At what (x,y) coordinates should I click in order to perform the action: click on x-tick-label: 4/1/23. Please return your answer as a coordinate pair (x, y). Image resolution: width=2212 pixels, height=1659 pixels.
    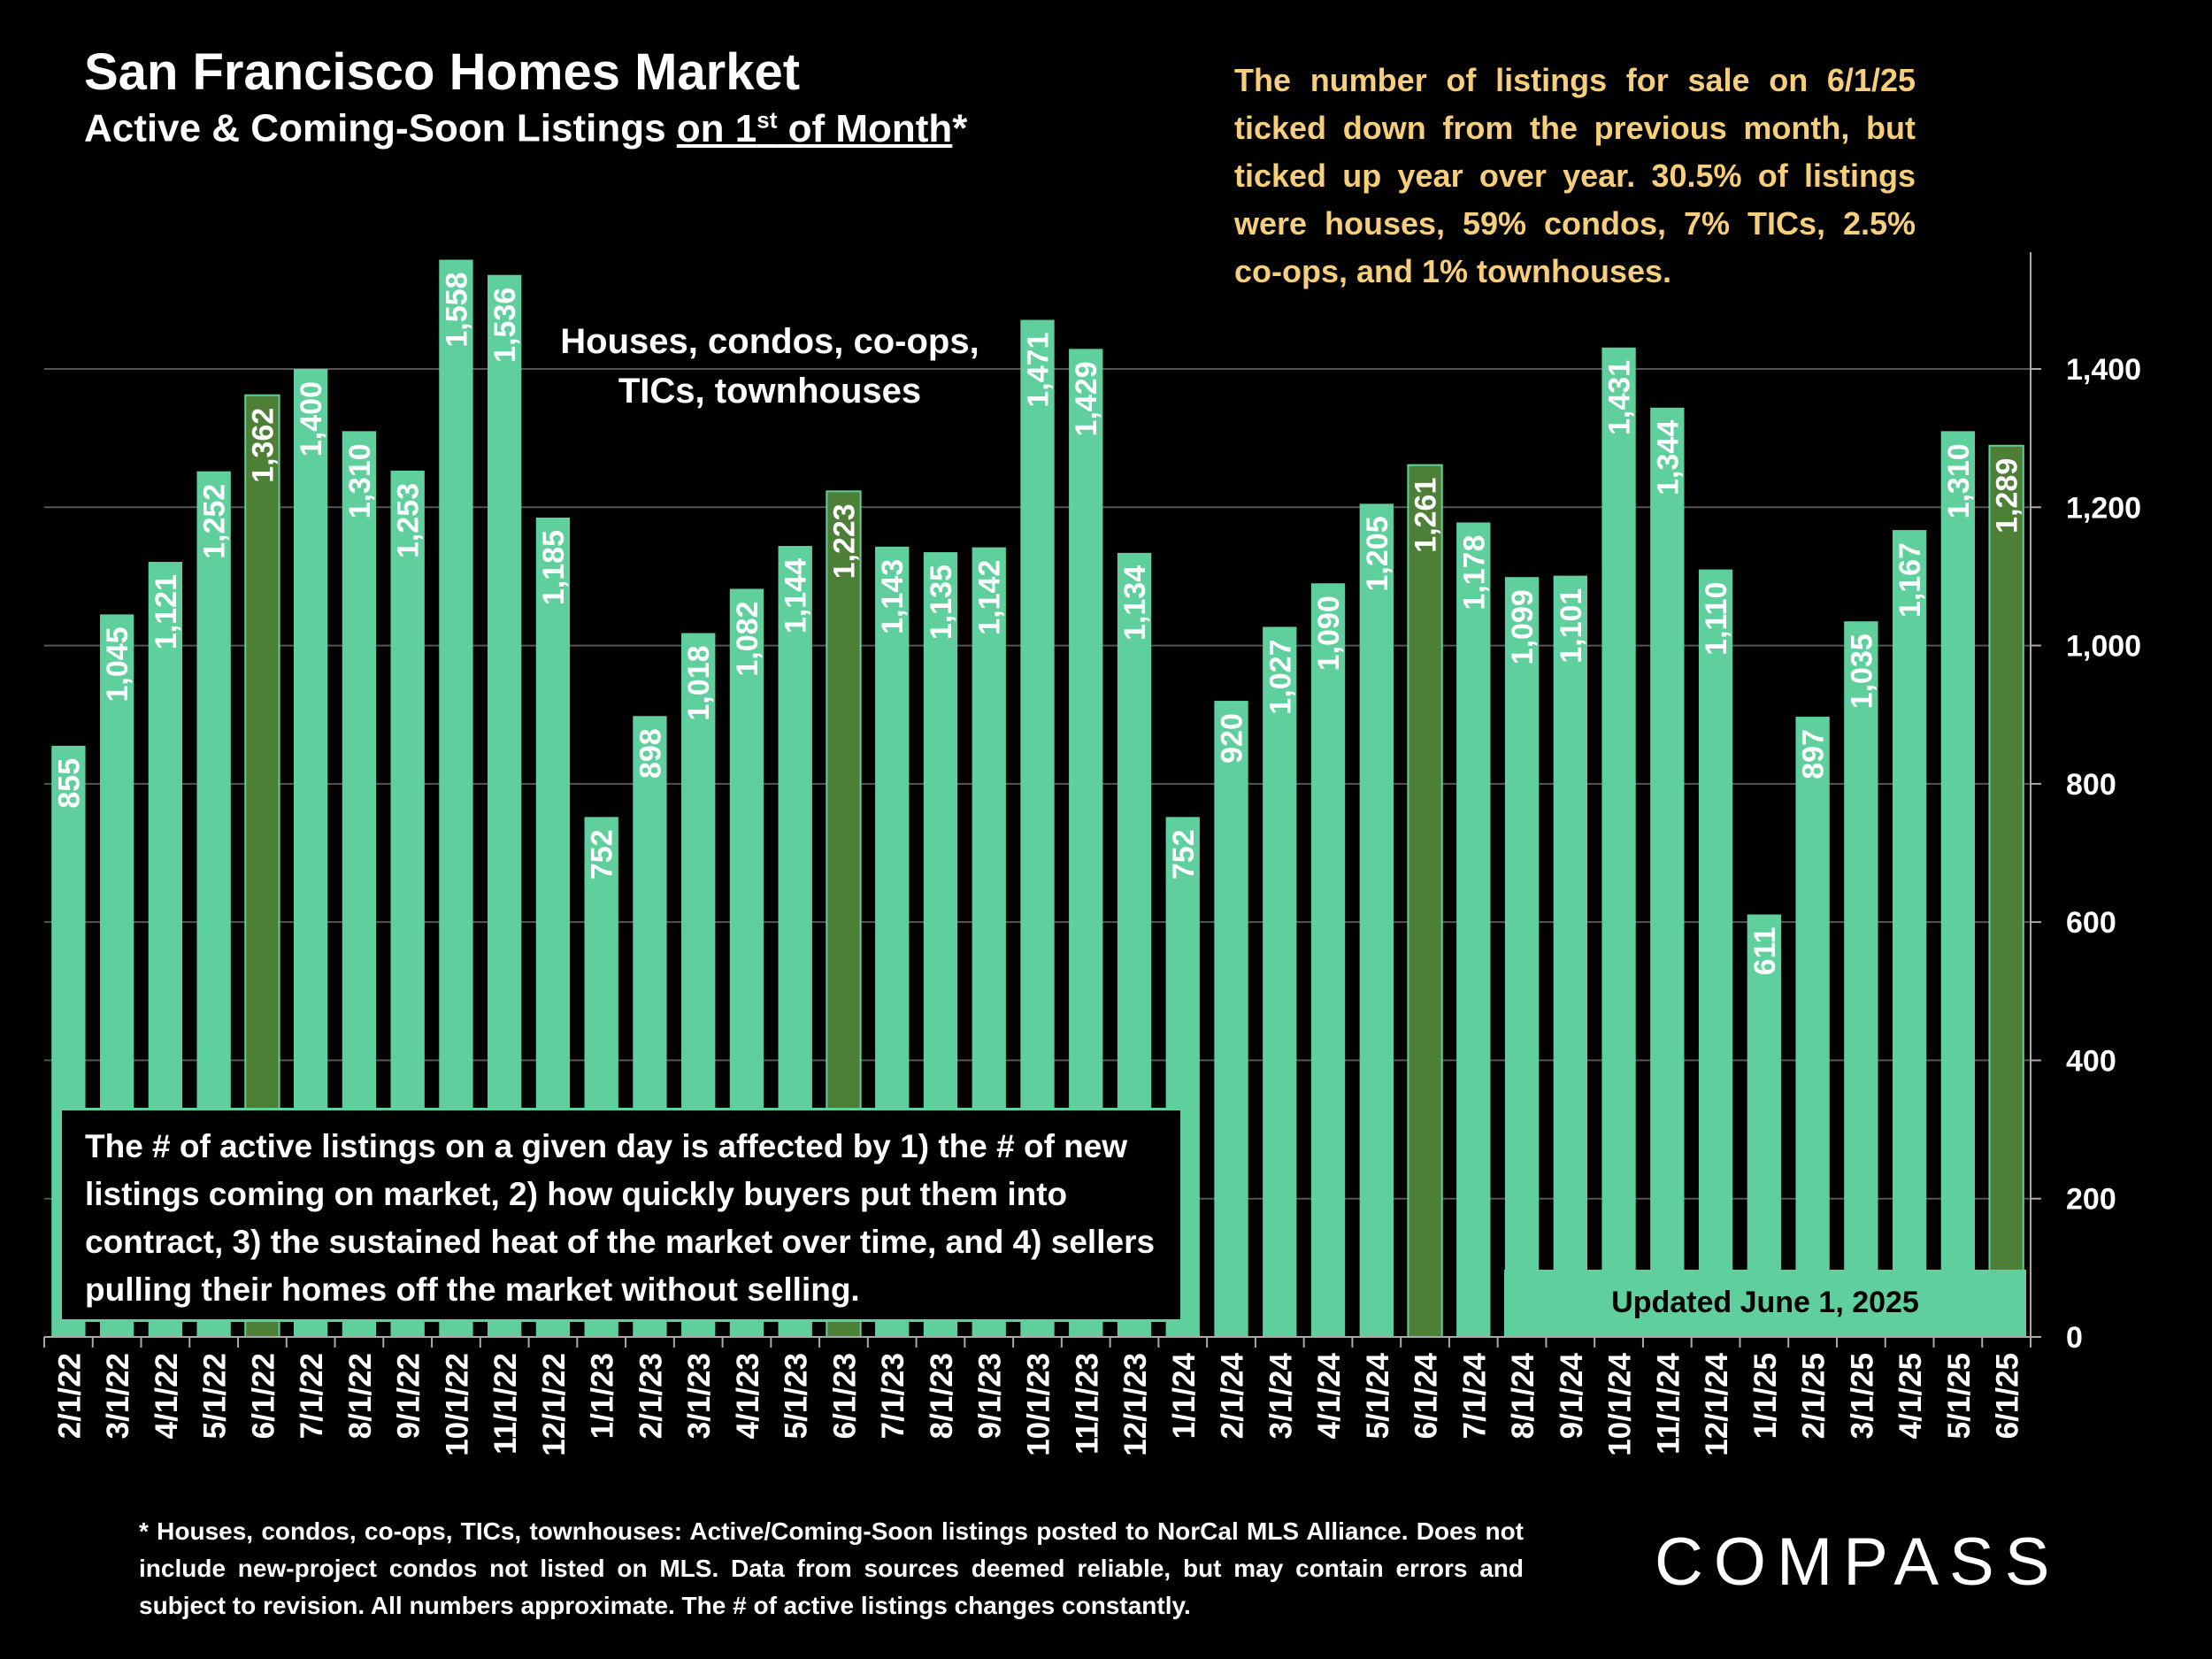
    Looking at the image, I should click on (748, 1396).